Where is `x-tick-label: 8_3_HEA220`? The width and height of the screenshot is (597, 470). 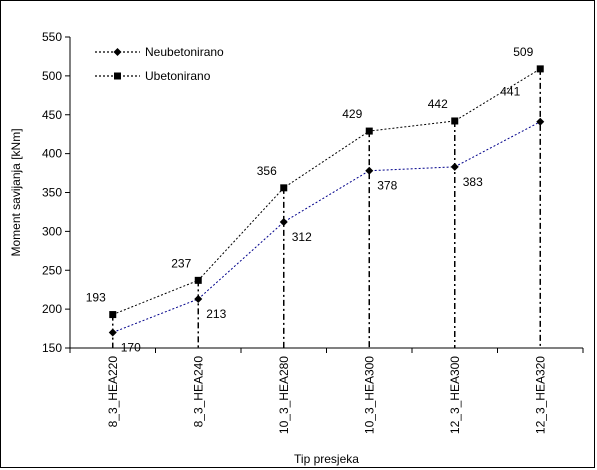 x-tick-label: 8_3_HEA220 is located at coordinates (113, 392).